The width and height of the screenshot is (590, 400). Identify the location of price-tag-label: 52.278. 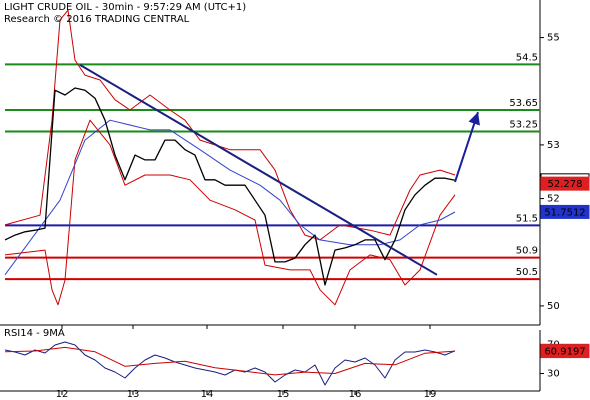
(565, 184).